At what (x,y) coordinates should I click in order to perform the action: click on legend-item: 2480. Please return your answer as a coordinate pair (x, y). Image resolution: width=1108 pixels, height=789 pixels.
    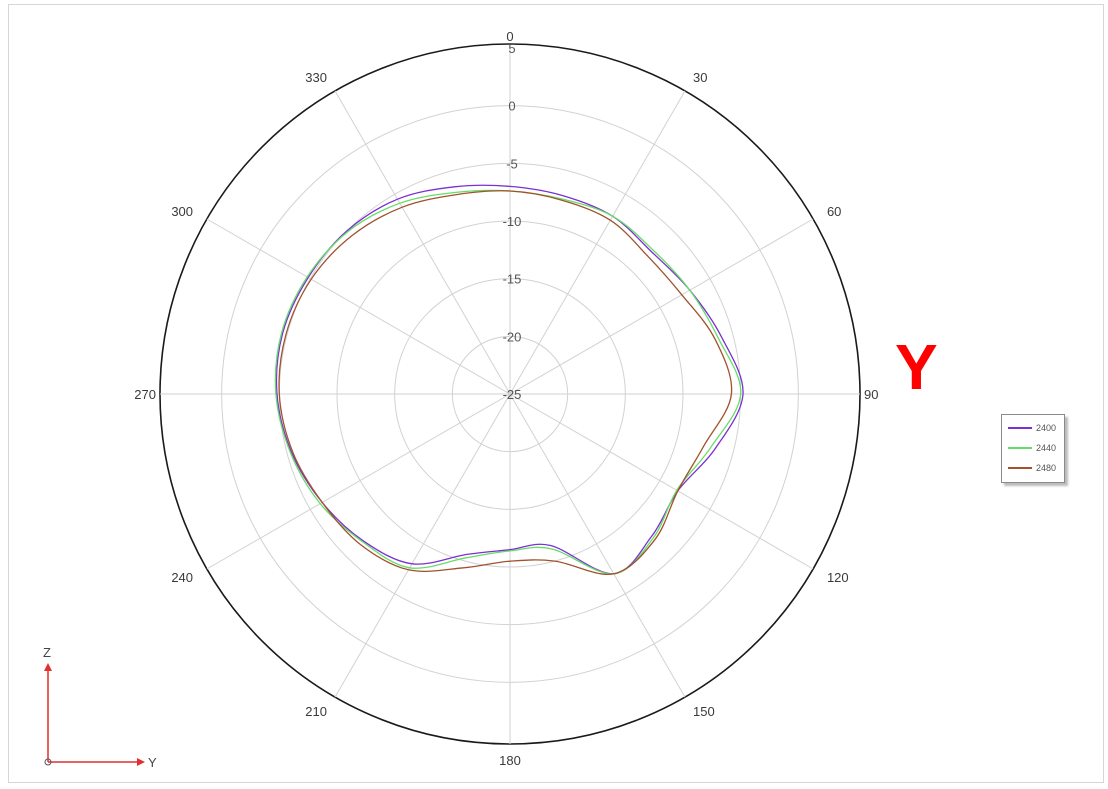
    Looking at the image, I should click on (1036, 468).